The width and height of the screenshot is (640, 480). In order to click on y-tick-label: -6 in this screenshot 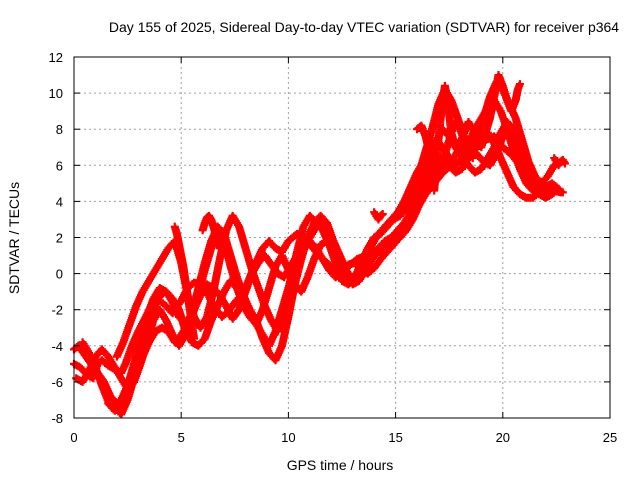, I will do `click(57, 382)`.